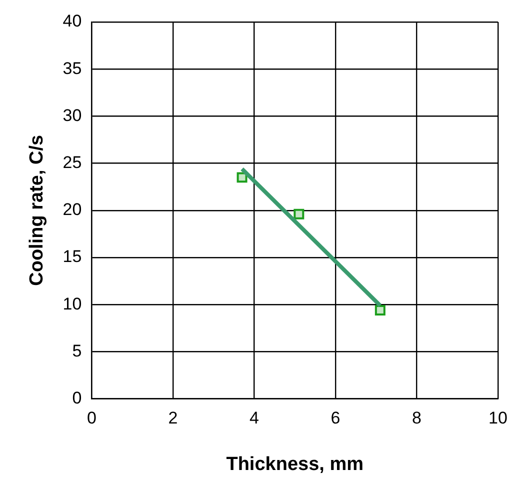  Describe the element at coordinates (335, 418) in the screenshot. I see `x-tick-label: 6` at that location.